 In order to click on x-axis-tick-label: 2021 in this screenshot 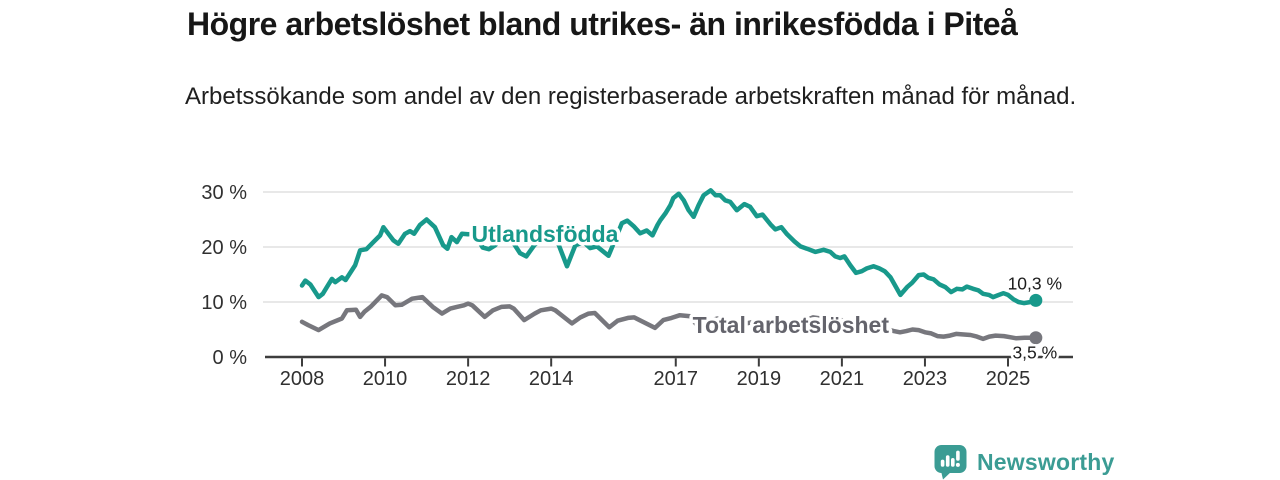, I will do `click(842, 379)`.